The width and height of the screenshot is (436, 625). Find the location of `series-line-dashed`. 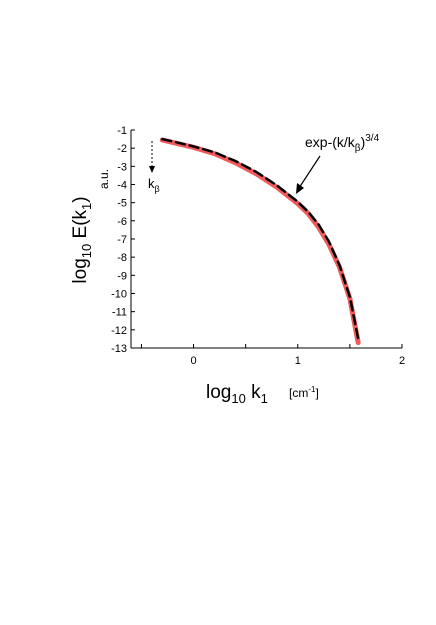

series-line-dashed is located at coordinates (260, 239).